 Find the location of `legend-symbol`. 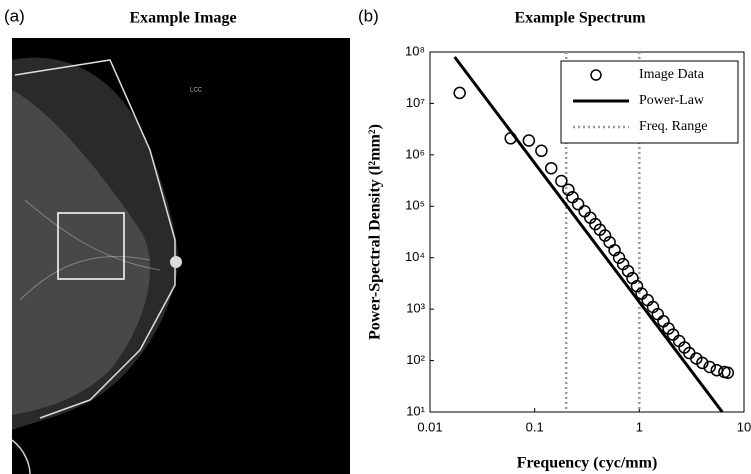

legend-symbol is located at coordinates (596, 75).